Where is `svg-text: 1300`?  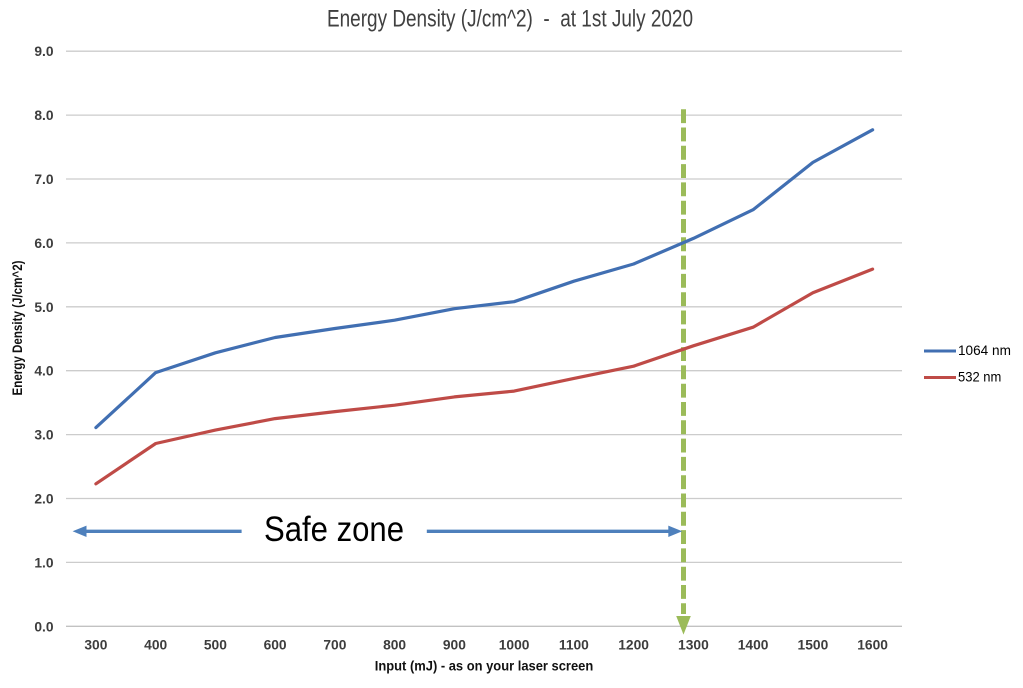
svg-text: 1300 is located at coordinates (693, 645).